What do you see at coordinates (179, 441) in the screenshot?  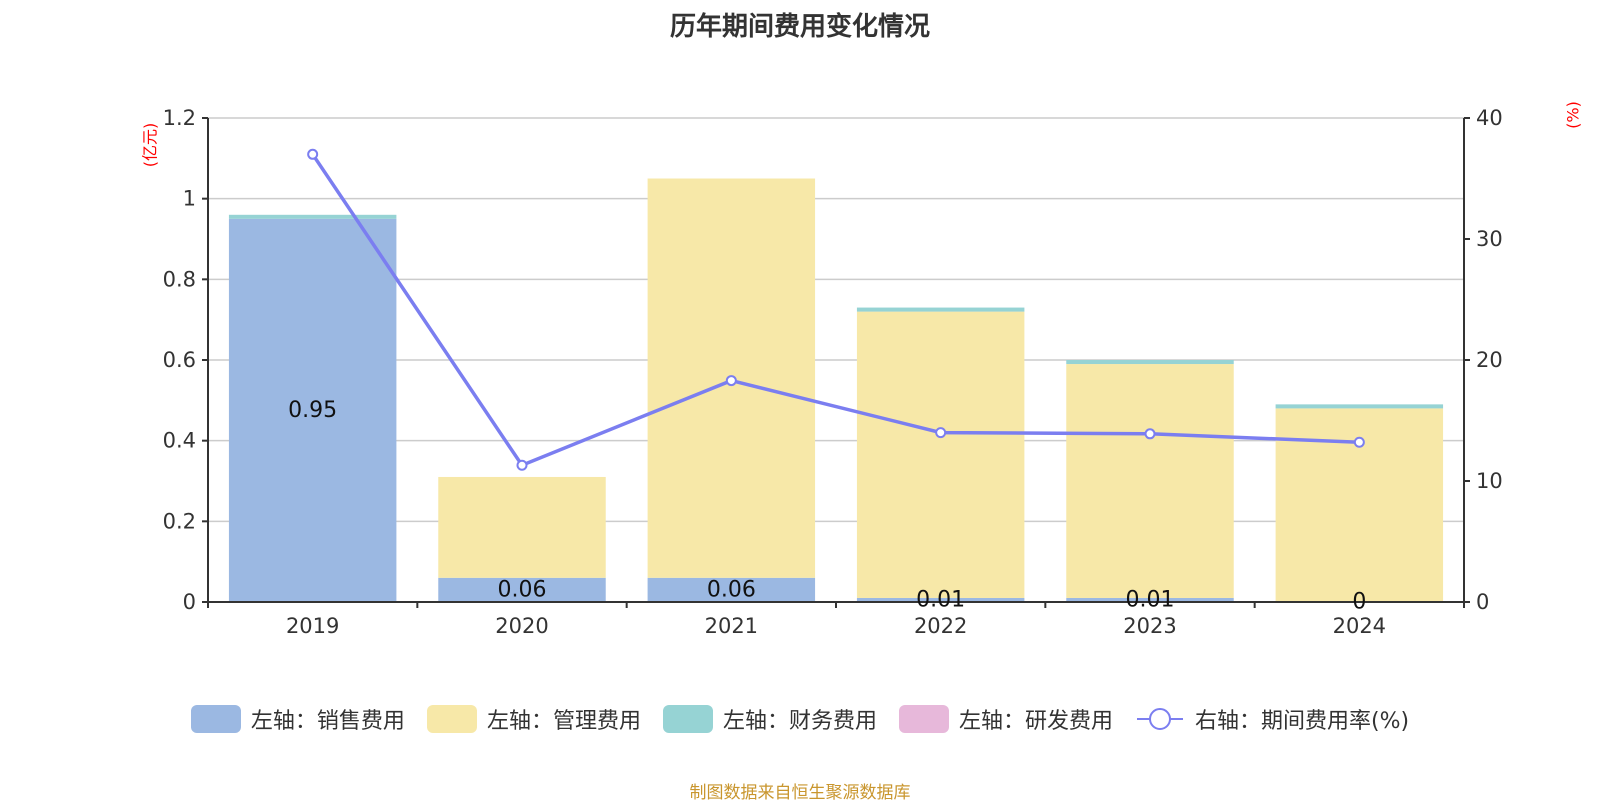 I see `left-tick-label: 0.4` at bounding box center [179, 441].